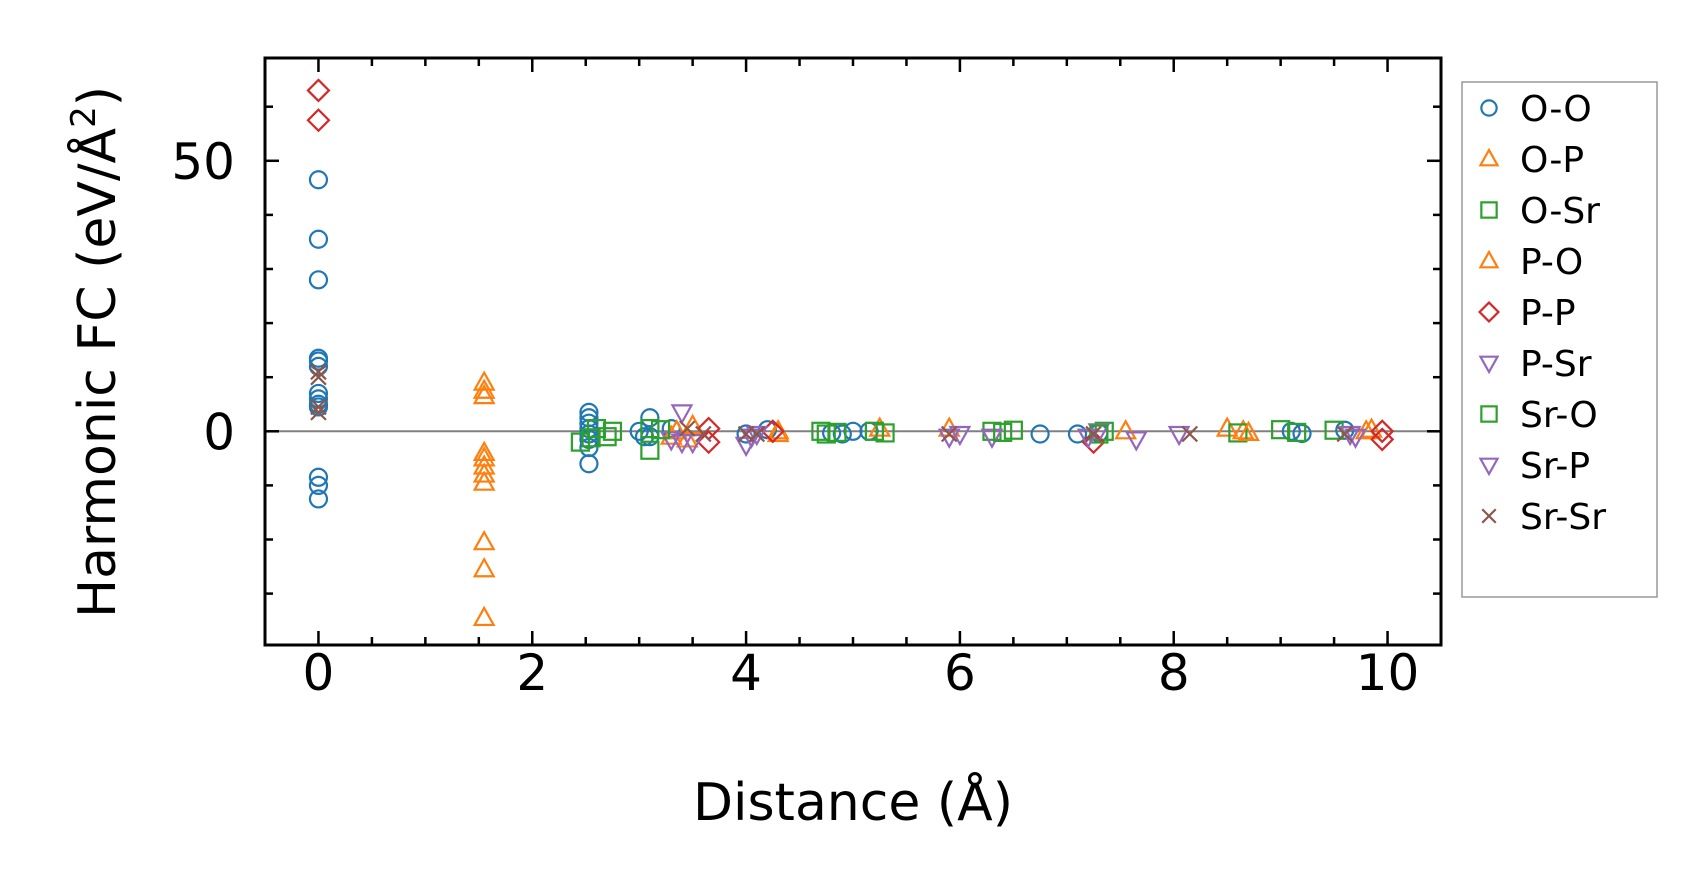  I want to click on x-tick-label: 8, so click(1174, 673).